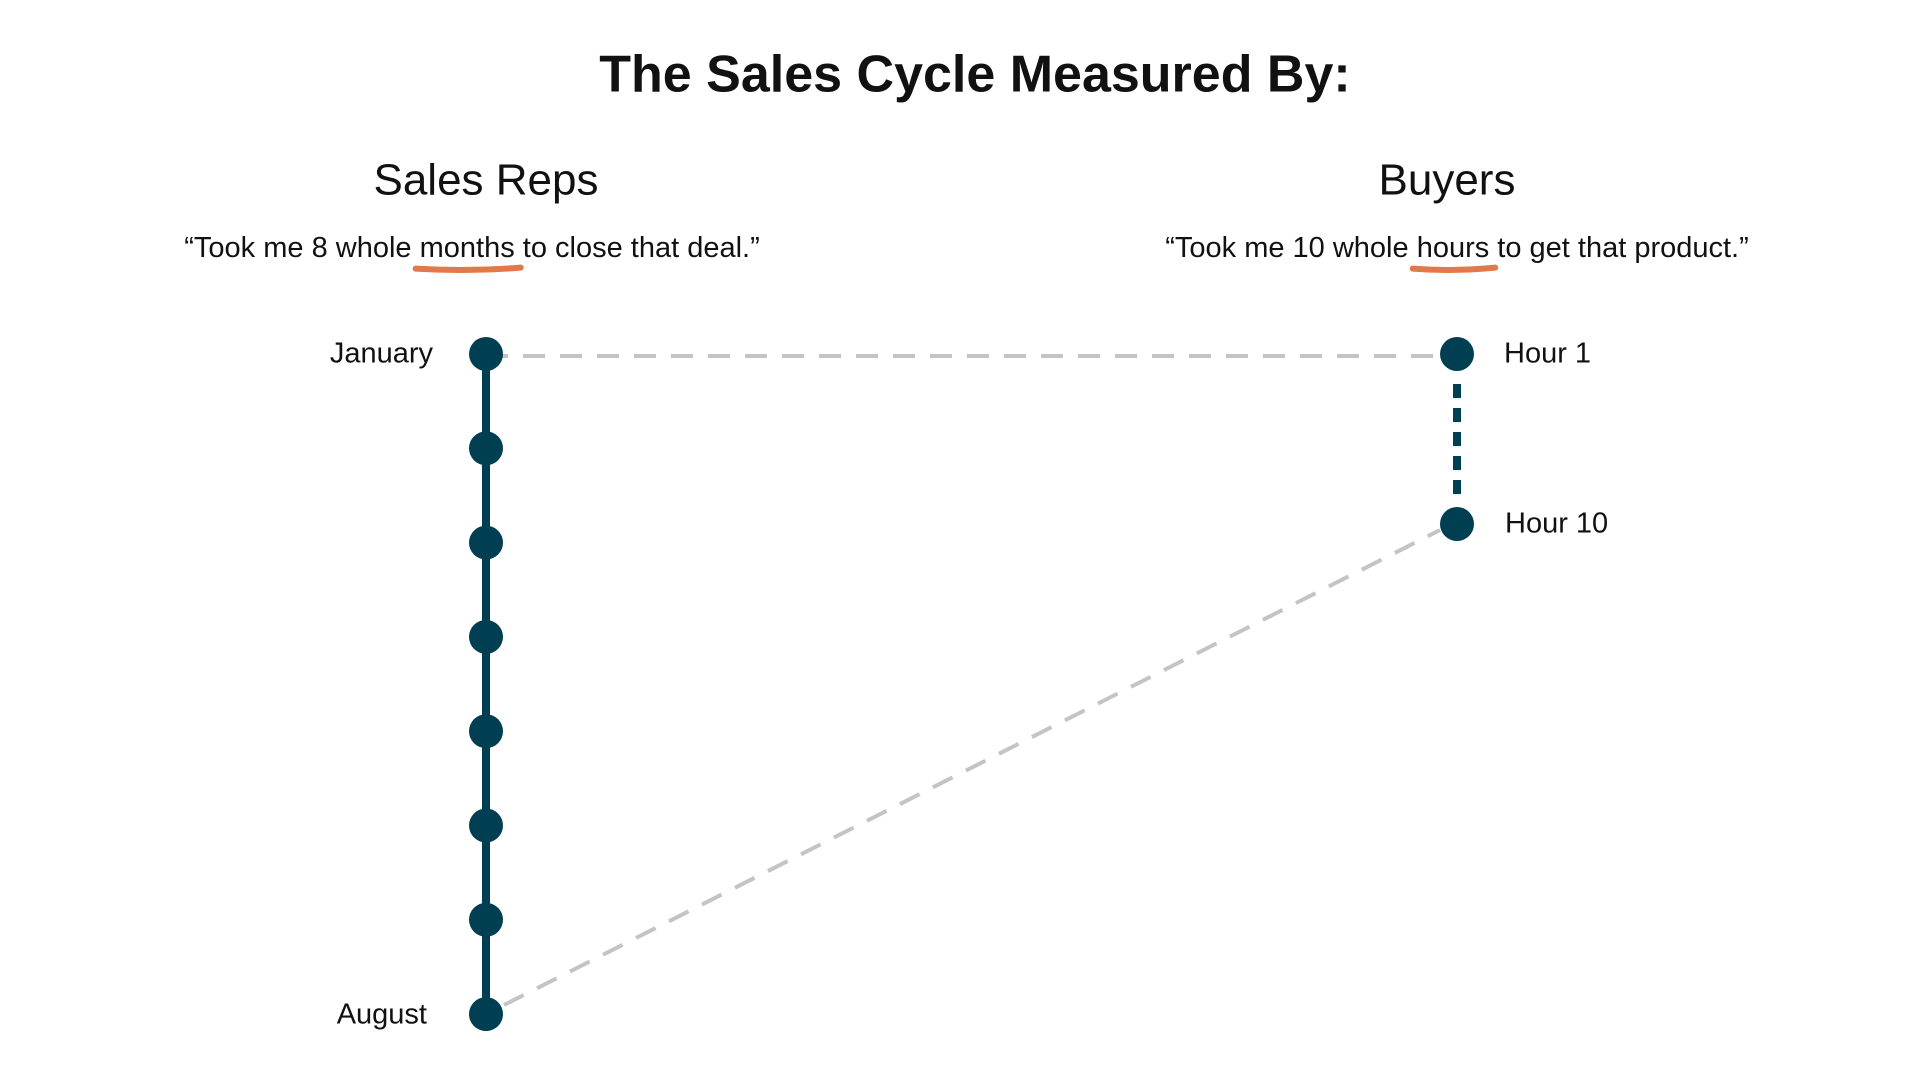 This screenshot has width=1920, height=1080. What do you see at coordinates (1547, 354) in the screenshot?
I see `timeline-label: Hour 1` at bounding box center [1547, 354].